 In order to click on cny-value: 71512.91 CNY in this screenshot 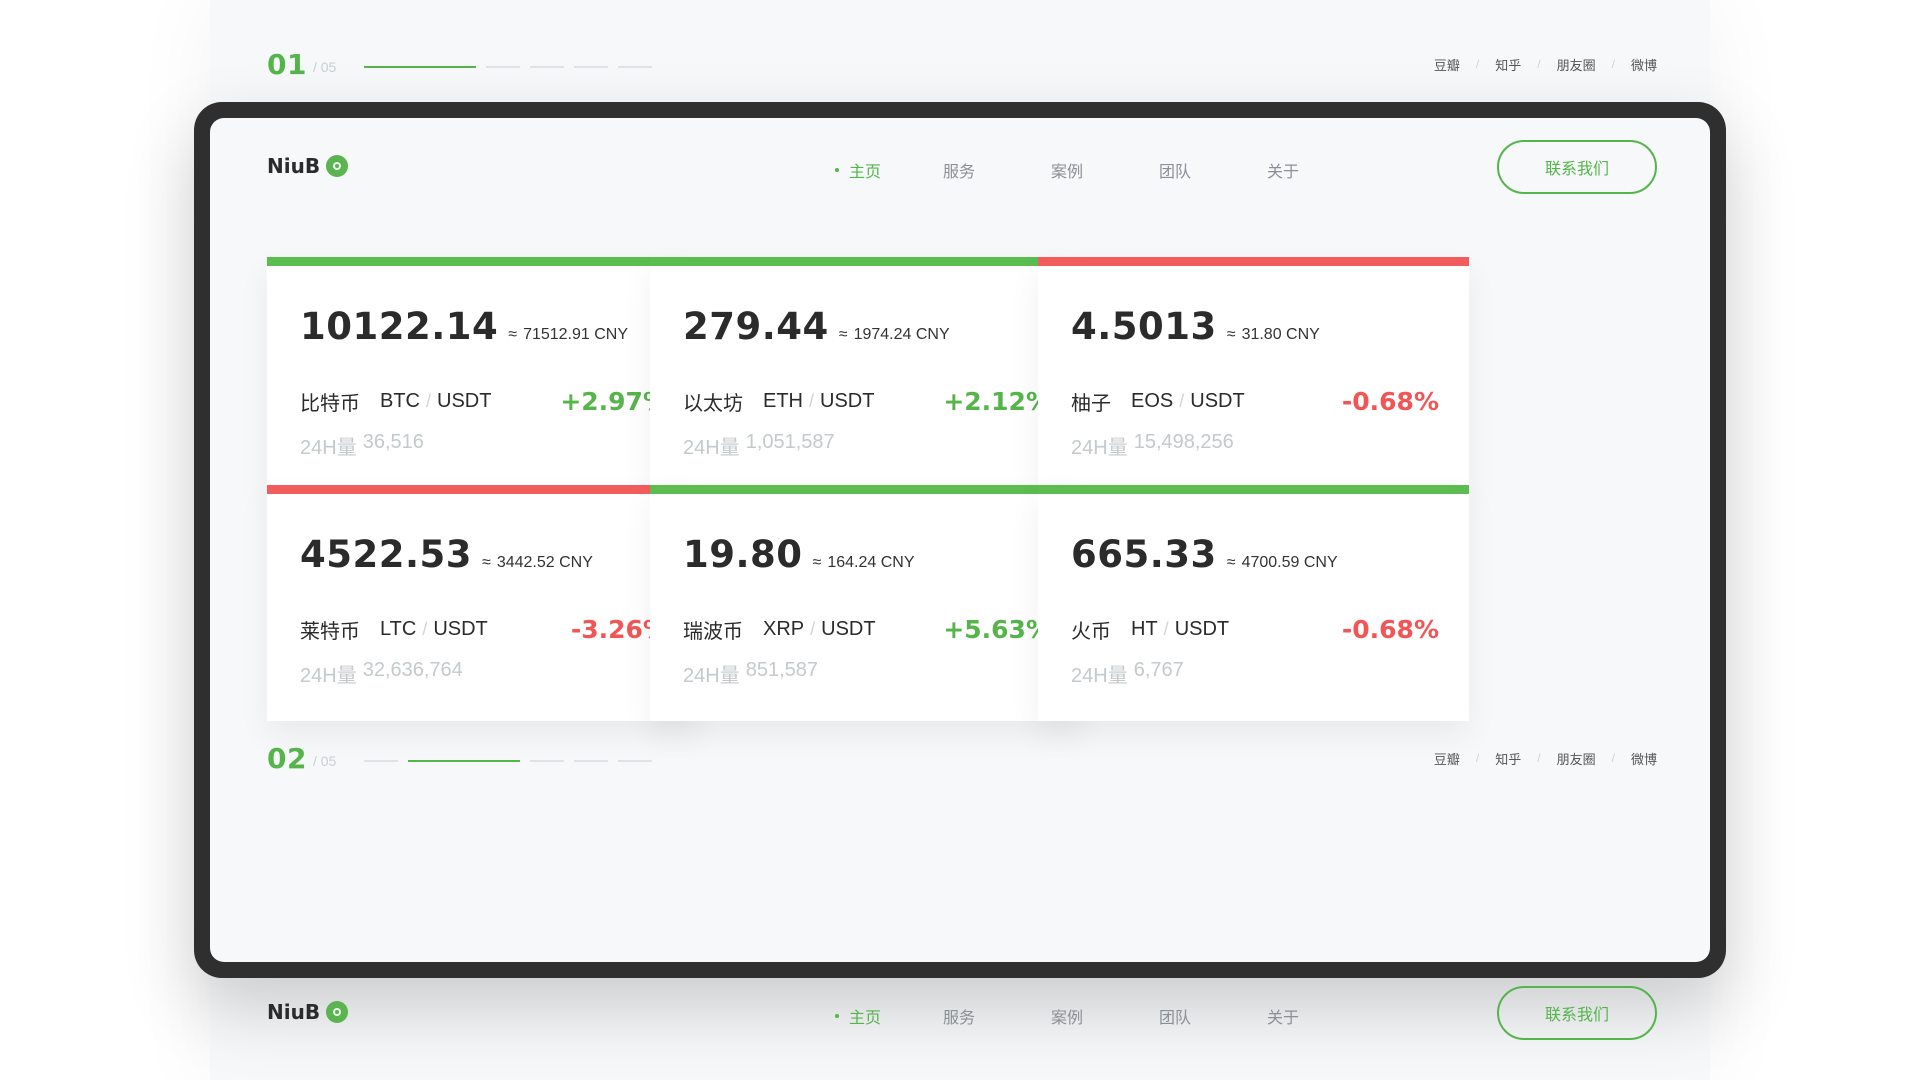, I will do `click(576, 334)`.